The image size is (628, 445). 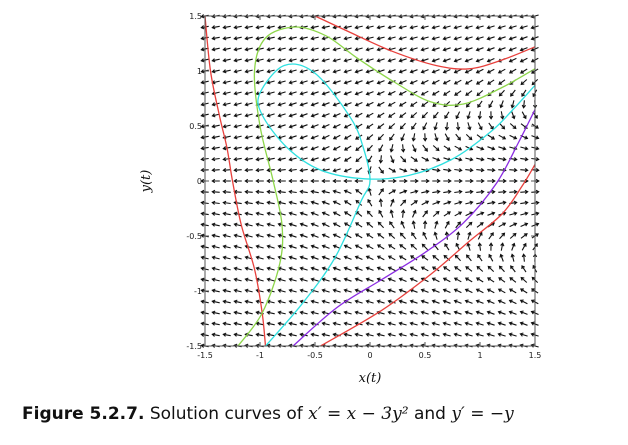 I want to click on caption-and: and, so click(x=429, y=414).